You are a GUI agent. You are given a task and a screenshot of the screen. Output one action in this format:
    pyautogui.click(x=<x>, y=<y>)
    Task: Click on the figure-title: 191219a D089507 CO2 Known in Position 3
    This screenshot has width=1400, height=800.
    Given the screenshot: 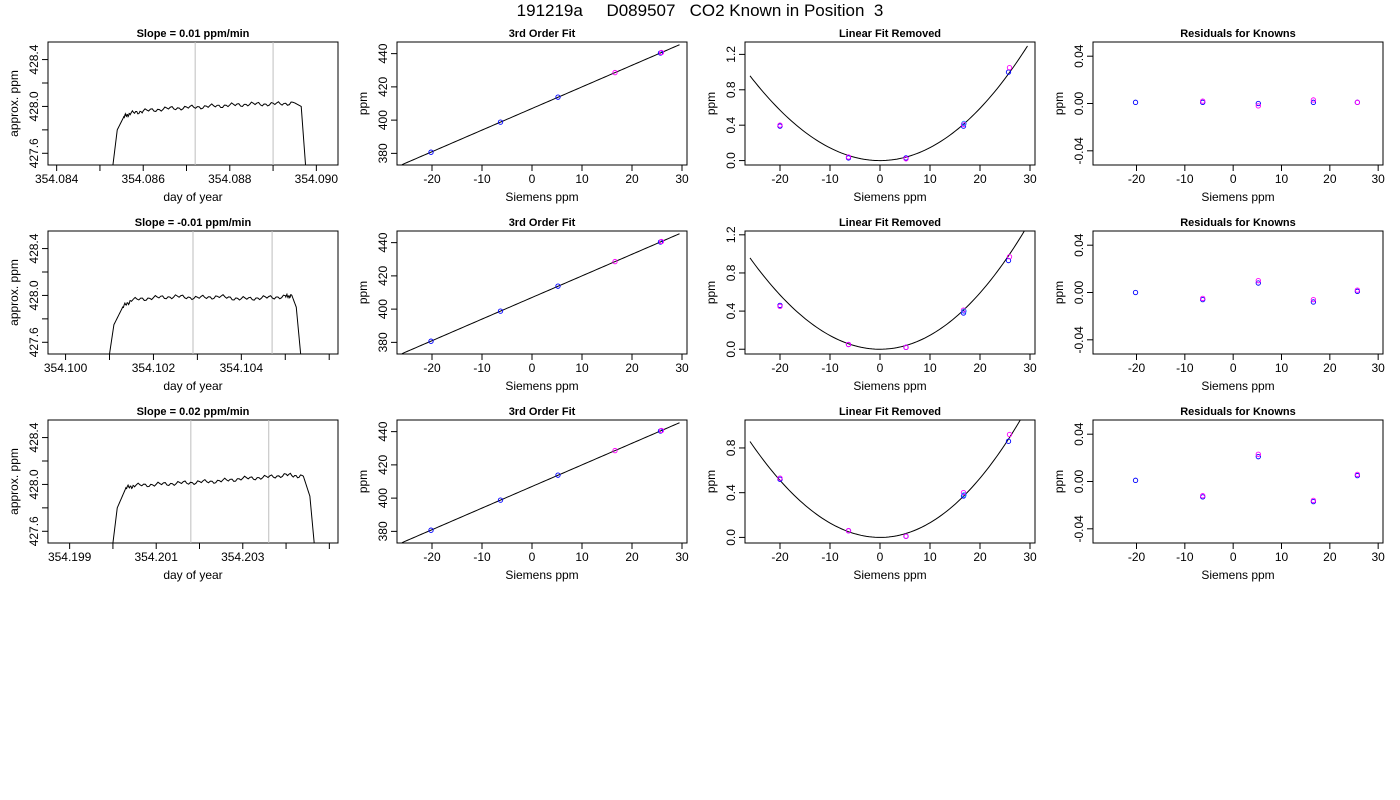 What is the action you would take?
    pyautogui.click(x=700, y=10)
    